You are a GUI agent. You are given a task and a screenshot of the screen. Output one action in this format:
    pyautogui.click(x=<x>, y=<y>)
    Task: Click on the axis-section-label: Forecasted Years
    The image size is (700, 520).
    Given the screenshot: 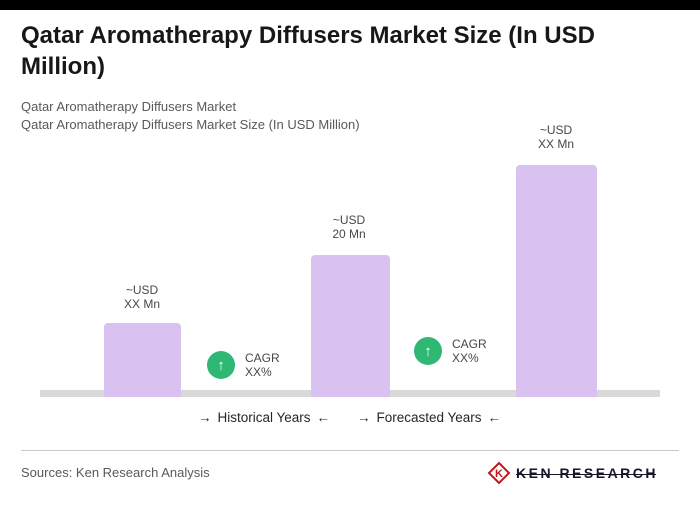 What is the action you would take?
    pyautogui.click(x=429, y=417)
    